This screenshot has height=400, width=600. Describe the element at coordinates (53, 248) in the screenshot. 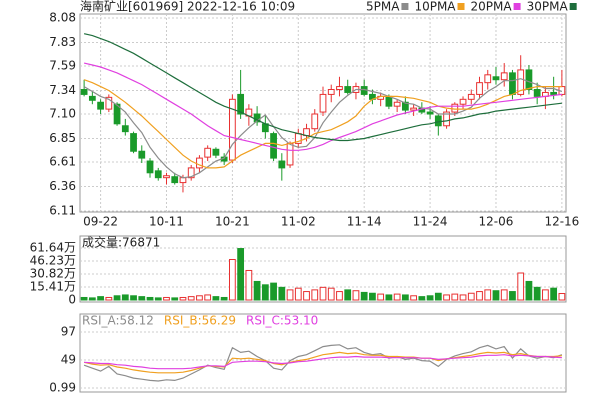

I see `y-tick-label: 61.64万` at that location.